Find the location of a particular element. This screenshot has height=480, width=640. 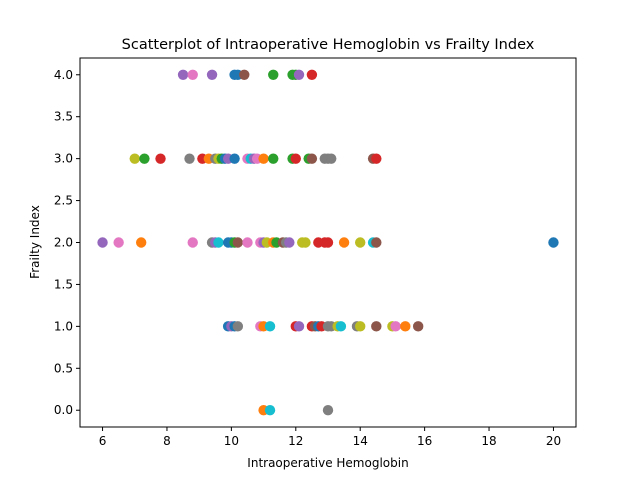

x-axis-label: Intraoperative Hemoglobin is located at coordinates (327, 463).